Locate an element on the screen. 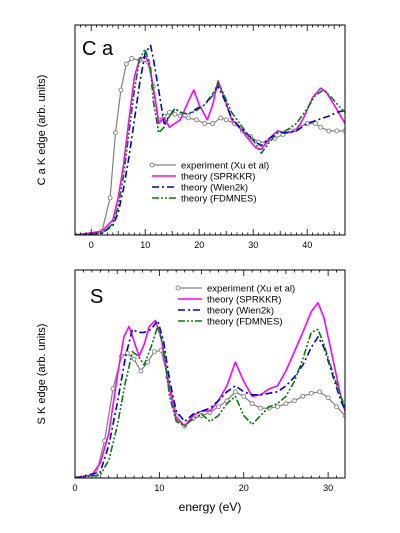 The width and height of the screenshot is (400, 533). y-axis-label: C a K edge (arb. units) is located at coordinates (42, 130).